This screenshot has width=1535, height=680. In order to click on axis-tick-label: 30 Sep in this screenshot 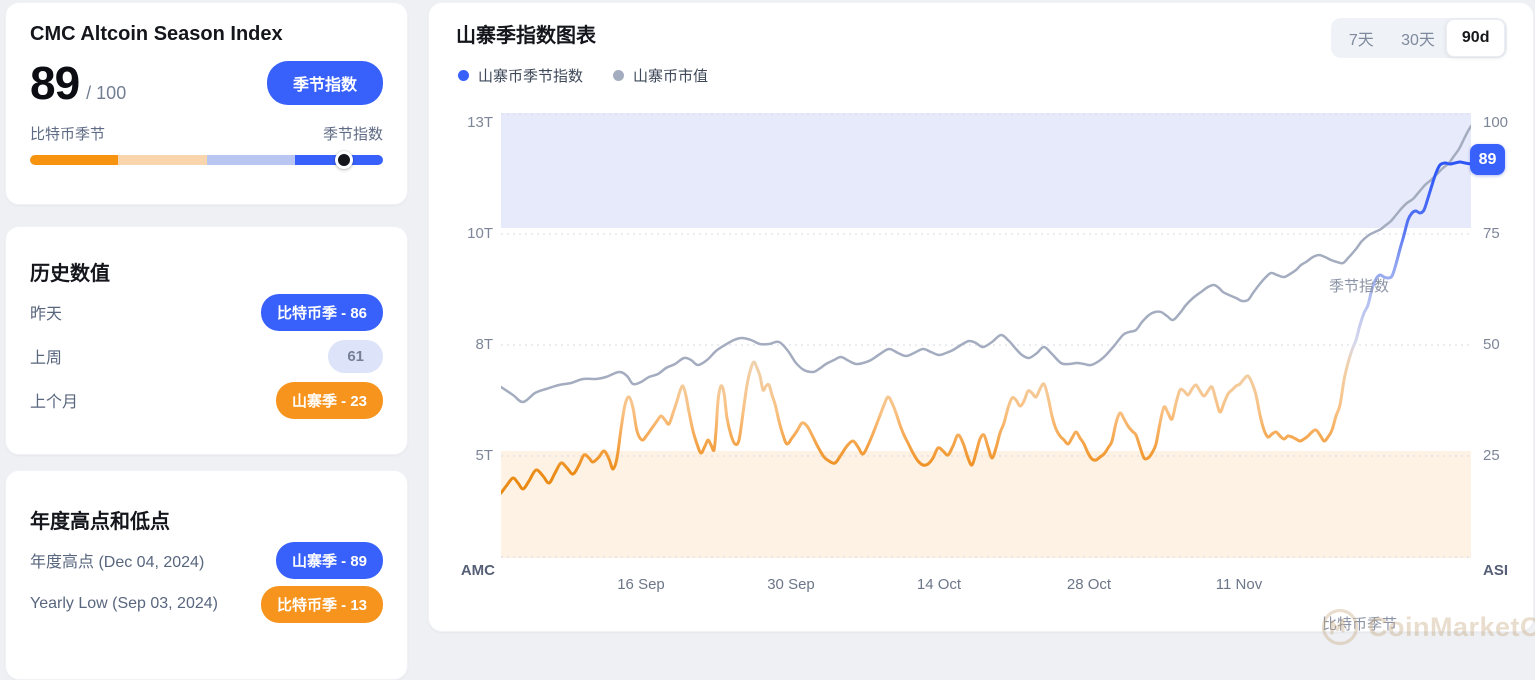, I will do `click(791, 584)`.